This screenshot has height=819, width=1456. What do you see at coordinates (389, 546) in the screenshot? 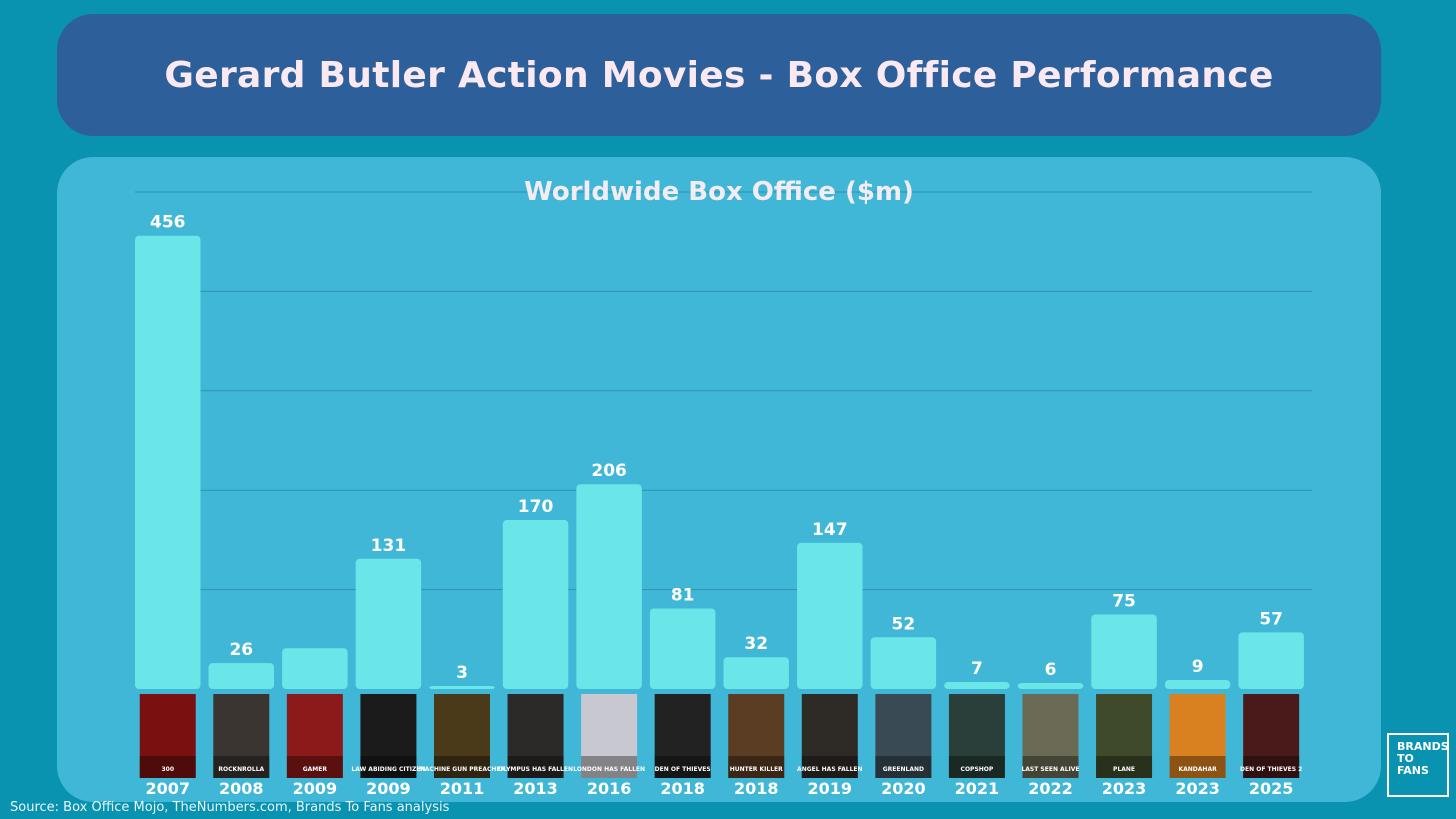
I see `data-label: 131` at bounding box center [389, 546].